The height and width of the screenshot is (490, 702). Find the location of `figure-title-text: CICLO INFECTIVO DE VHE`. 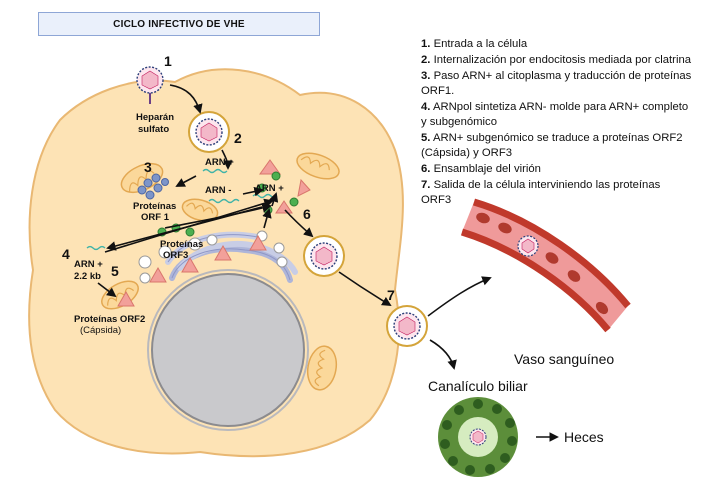

figure-title-text: CICLO INFECTIVO DE VHE is located at coordinates (179, 24).